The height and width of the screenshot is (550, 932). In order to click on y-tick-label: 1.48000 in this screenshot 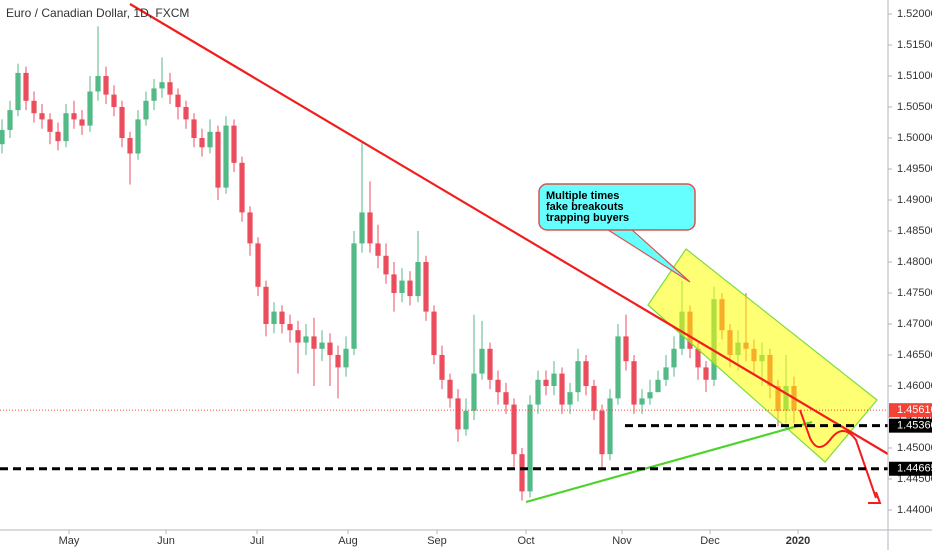, I will do `click(914, 262)`.